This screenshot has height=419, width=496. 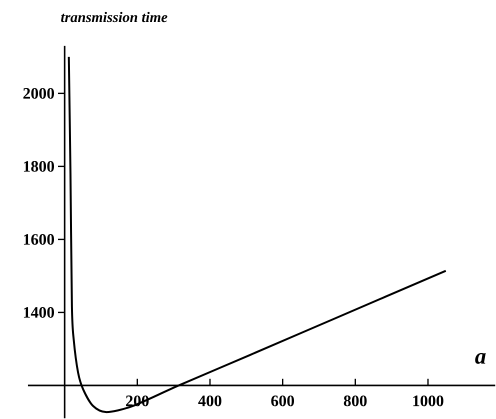 What do you see at coordinates (480, 358) in the screenshot?
I see `x-axis-title: a` at bounding box center [480, 358].